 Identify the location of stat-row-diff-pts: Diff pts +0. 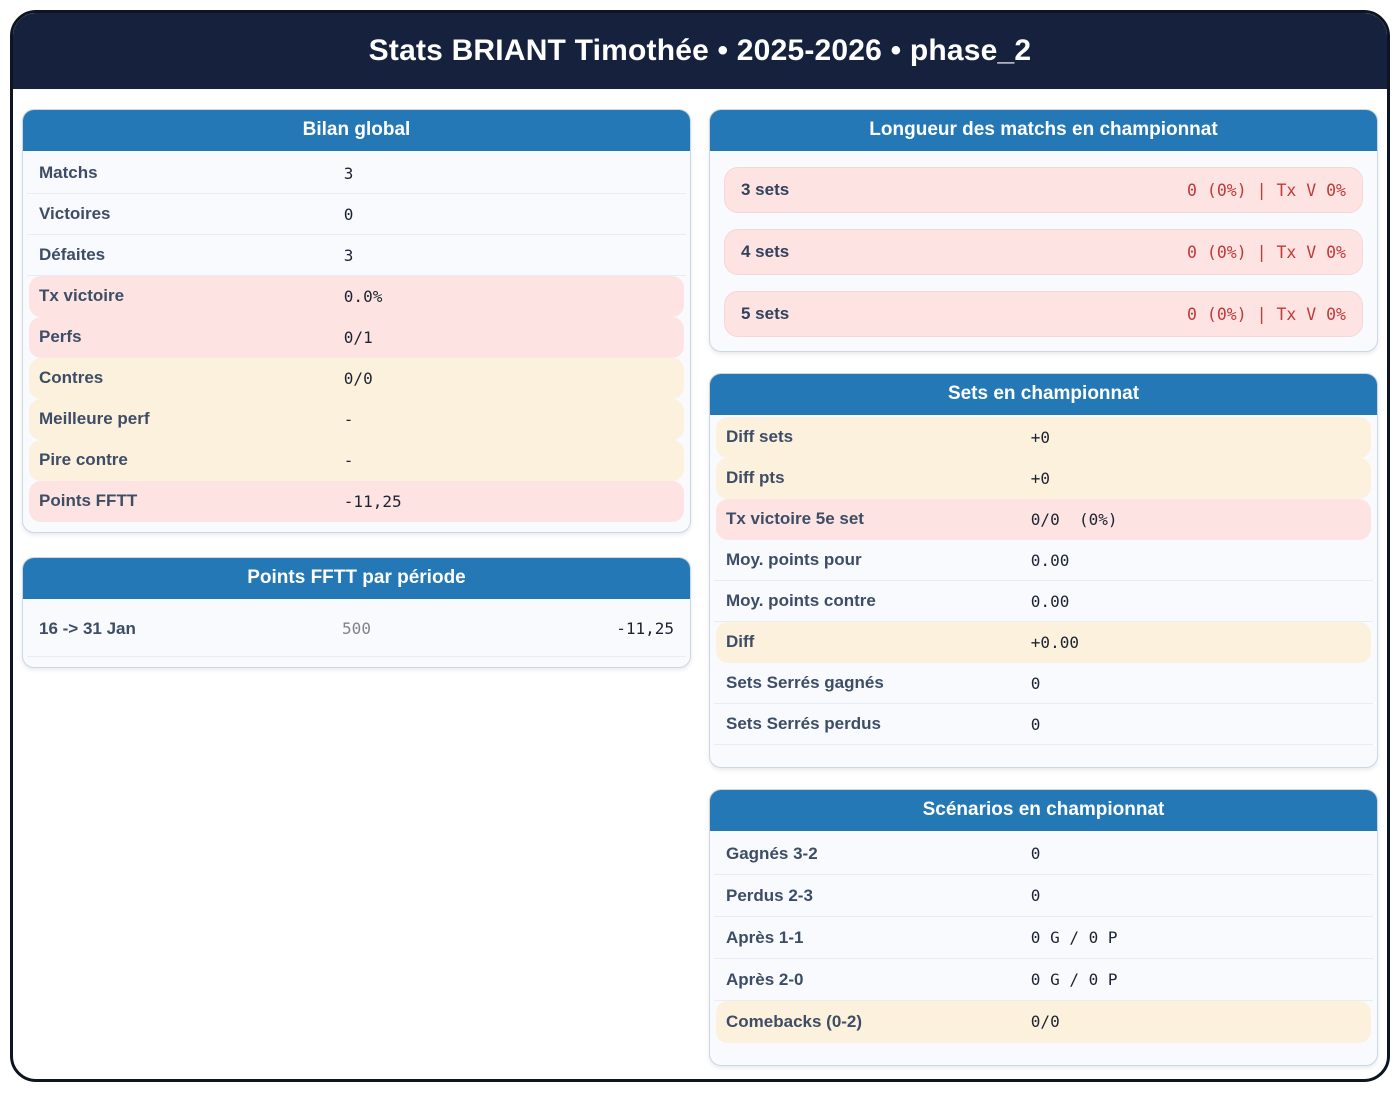
(1043, 478).